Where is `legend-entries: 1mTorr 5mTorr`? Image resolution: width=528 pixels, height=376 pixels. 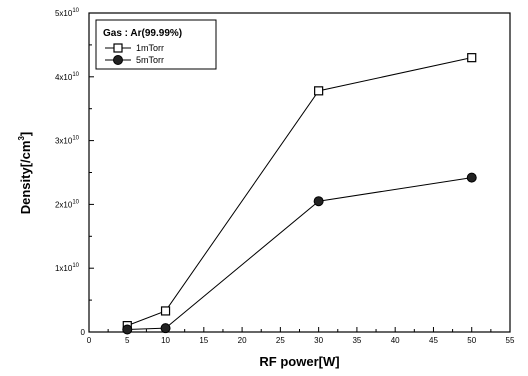
legend-entries: 1mTorr 5mTorr is located at coordinates (134, 54).